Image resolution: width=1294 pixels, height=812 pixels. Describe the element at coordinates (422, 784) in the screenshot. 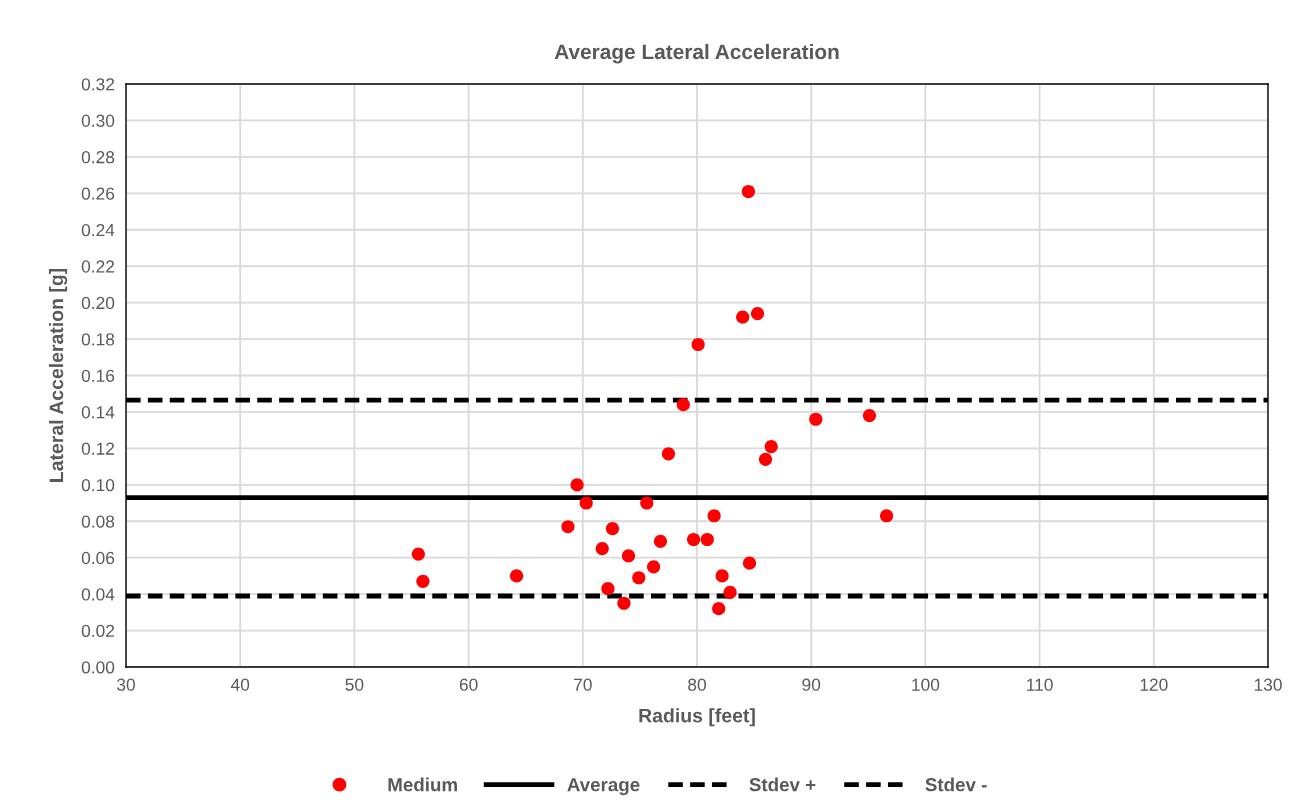

I see `legend-label: Medium` at that location.